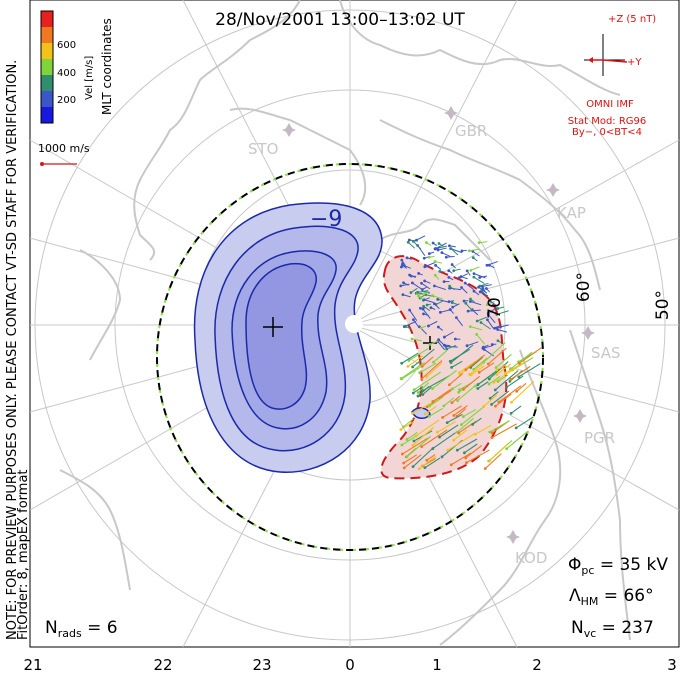 The height and width of the screenshot is (674, 680). I want to click on contour-label: −9, so click(326, 219).